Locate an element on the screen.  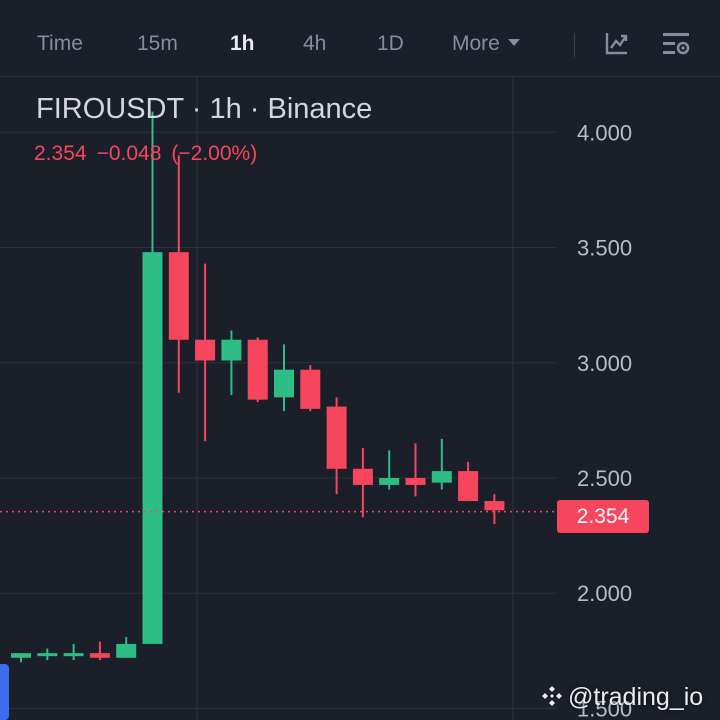
interval-4h: 4h is located at coordinates (315, 43).